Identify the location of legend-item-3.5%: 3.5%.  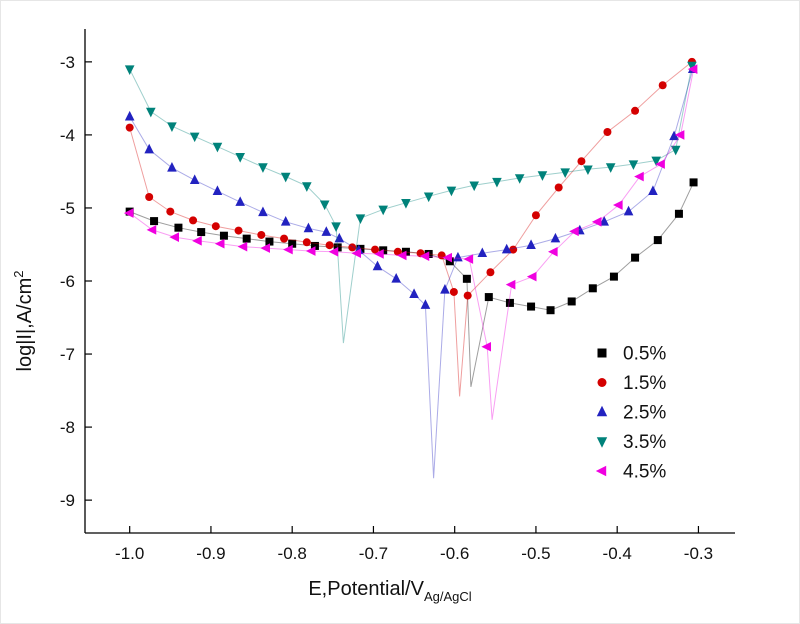
(631, 442).